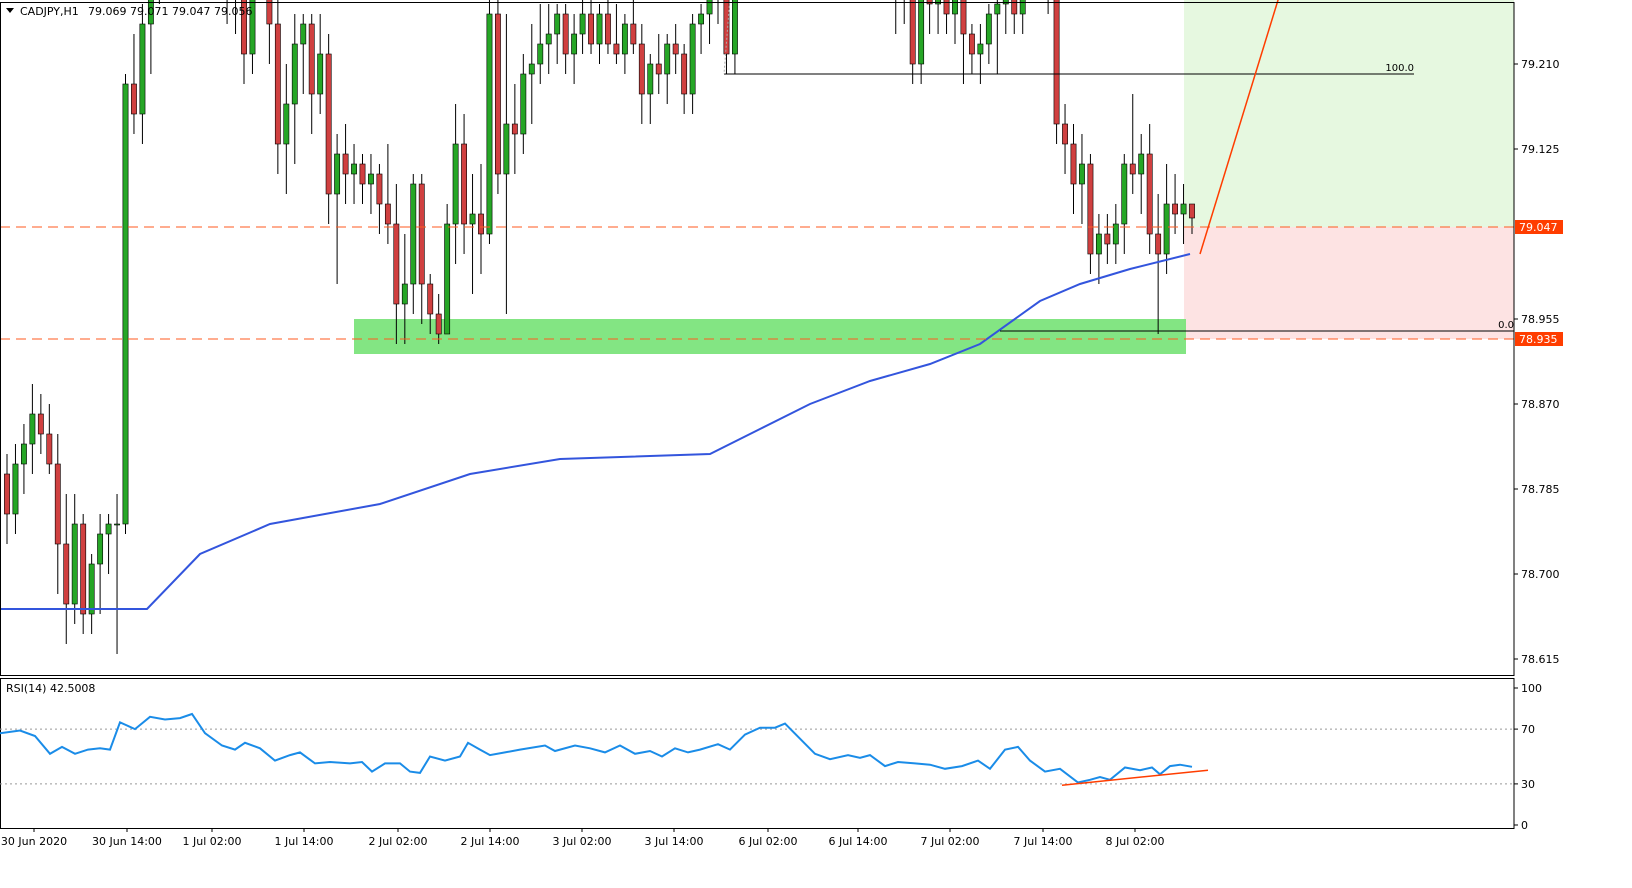 The image size is (1632, 888). Describe the element at coordinates (1540, 404) in the screenshot. I see `price-tick-label: 78.870` at that location.